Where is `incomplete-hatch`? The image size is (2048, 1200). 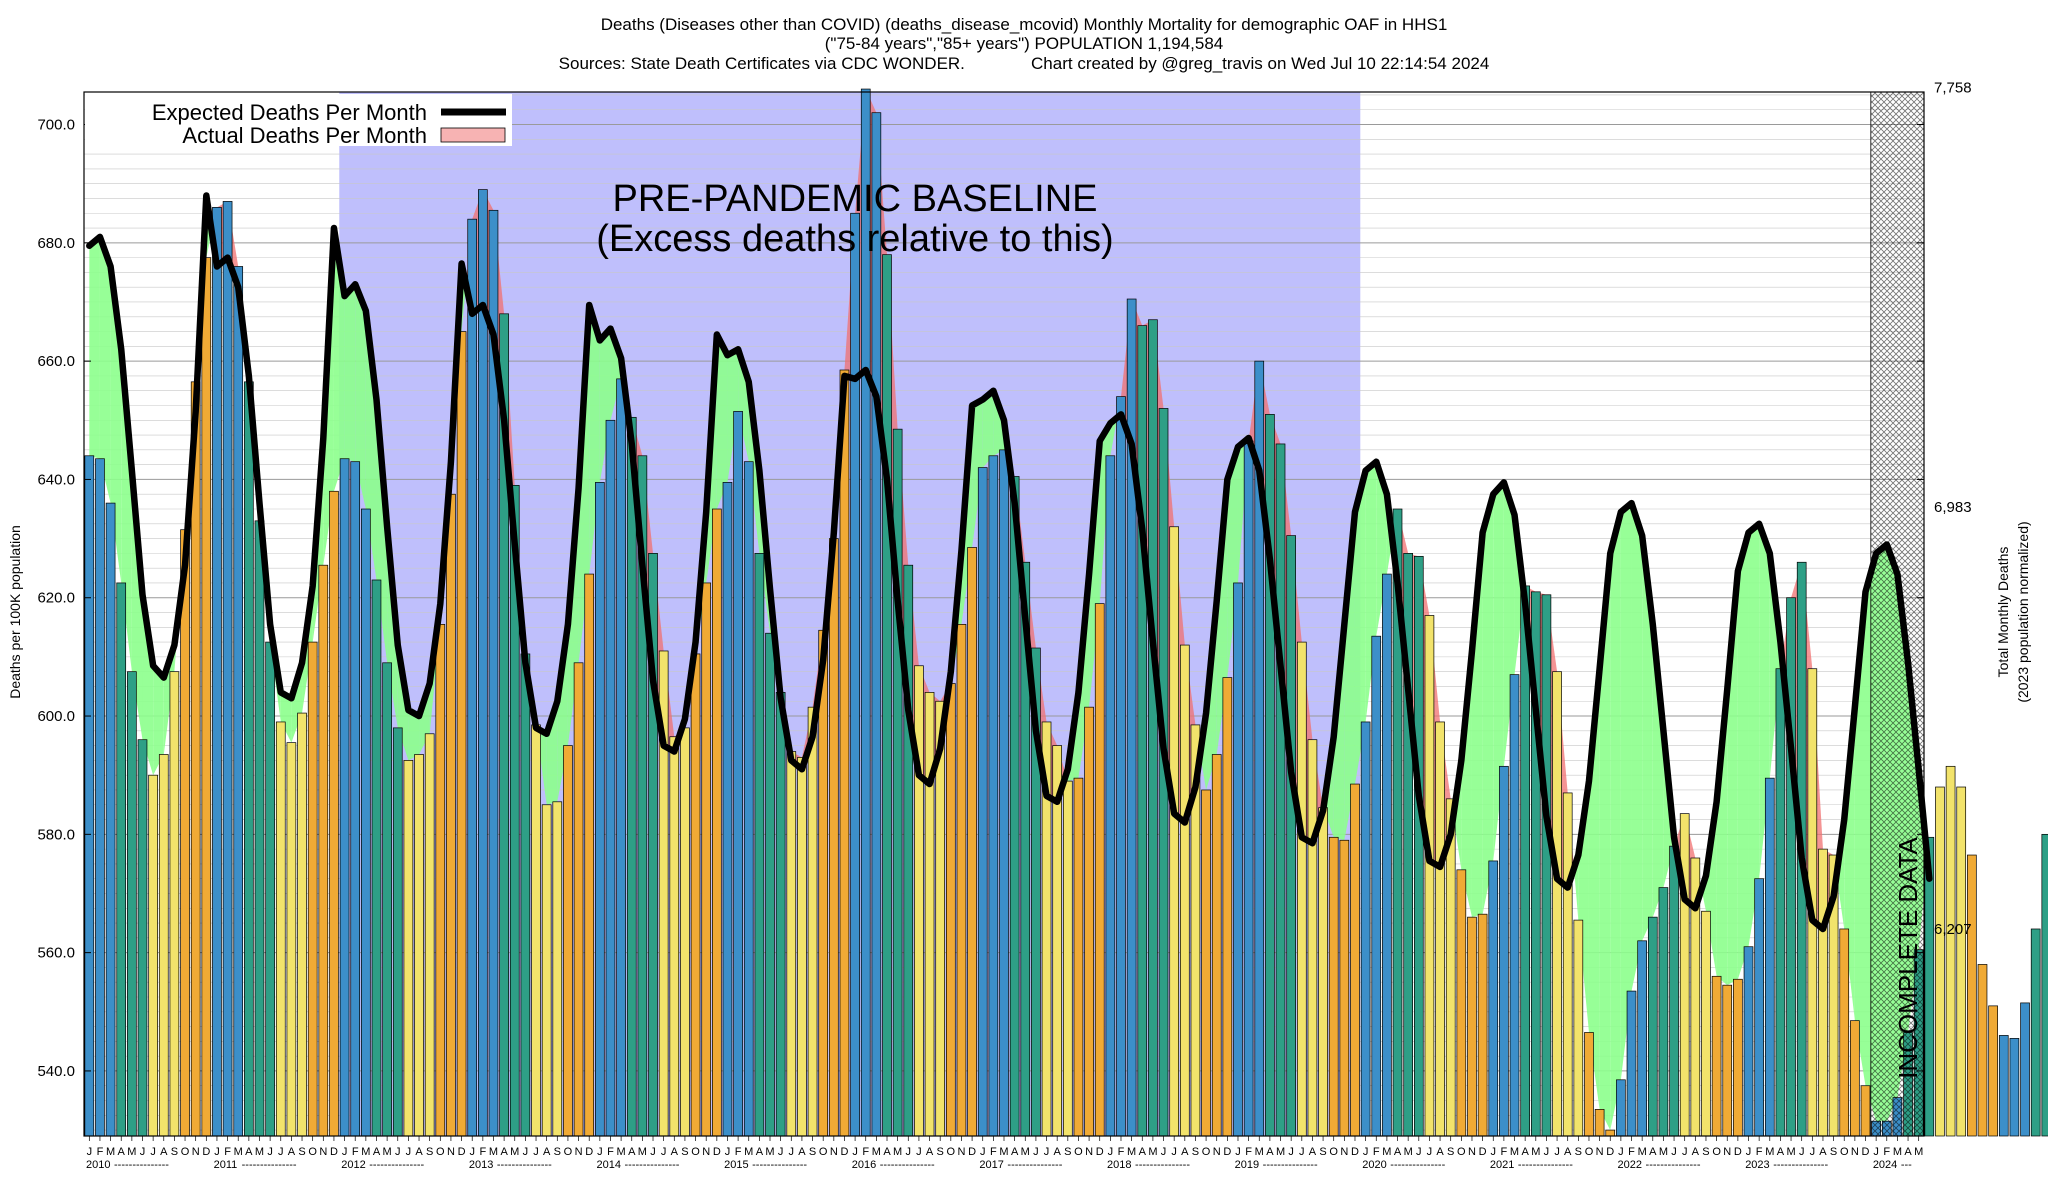 incomplete-hatch is located at coordinates (1897, 614).